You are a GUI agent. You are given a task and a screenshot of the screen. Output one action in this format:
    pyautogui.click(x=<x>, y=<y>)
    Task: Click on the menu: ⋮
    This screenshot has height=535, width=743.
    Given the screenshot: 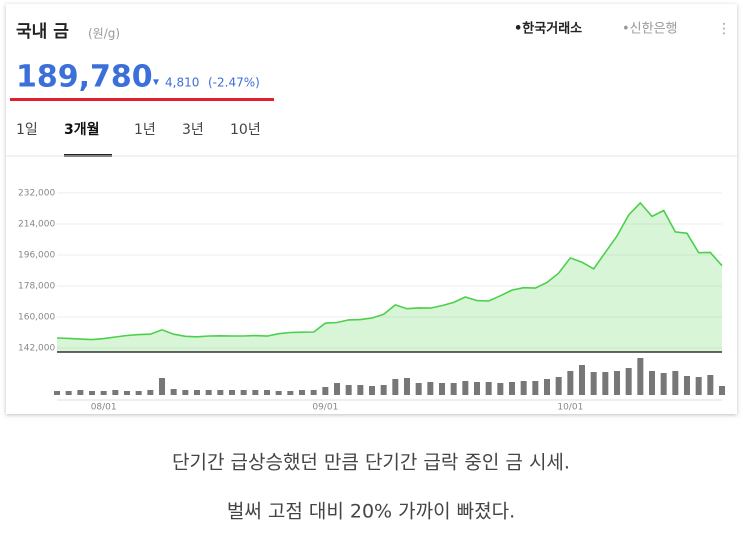 What is the action you would take?
    pyautogui.click(x=724, y=29)
    